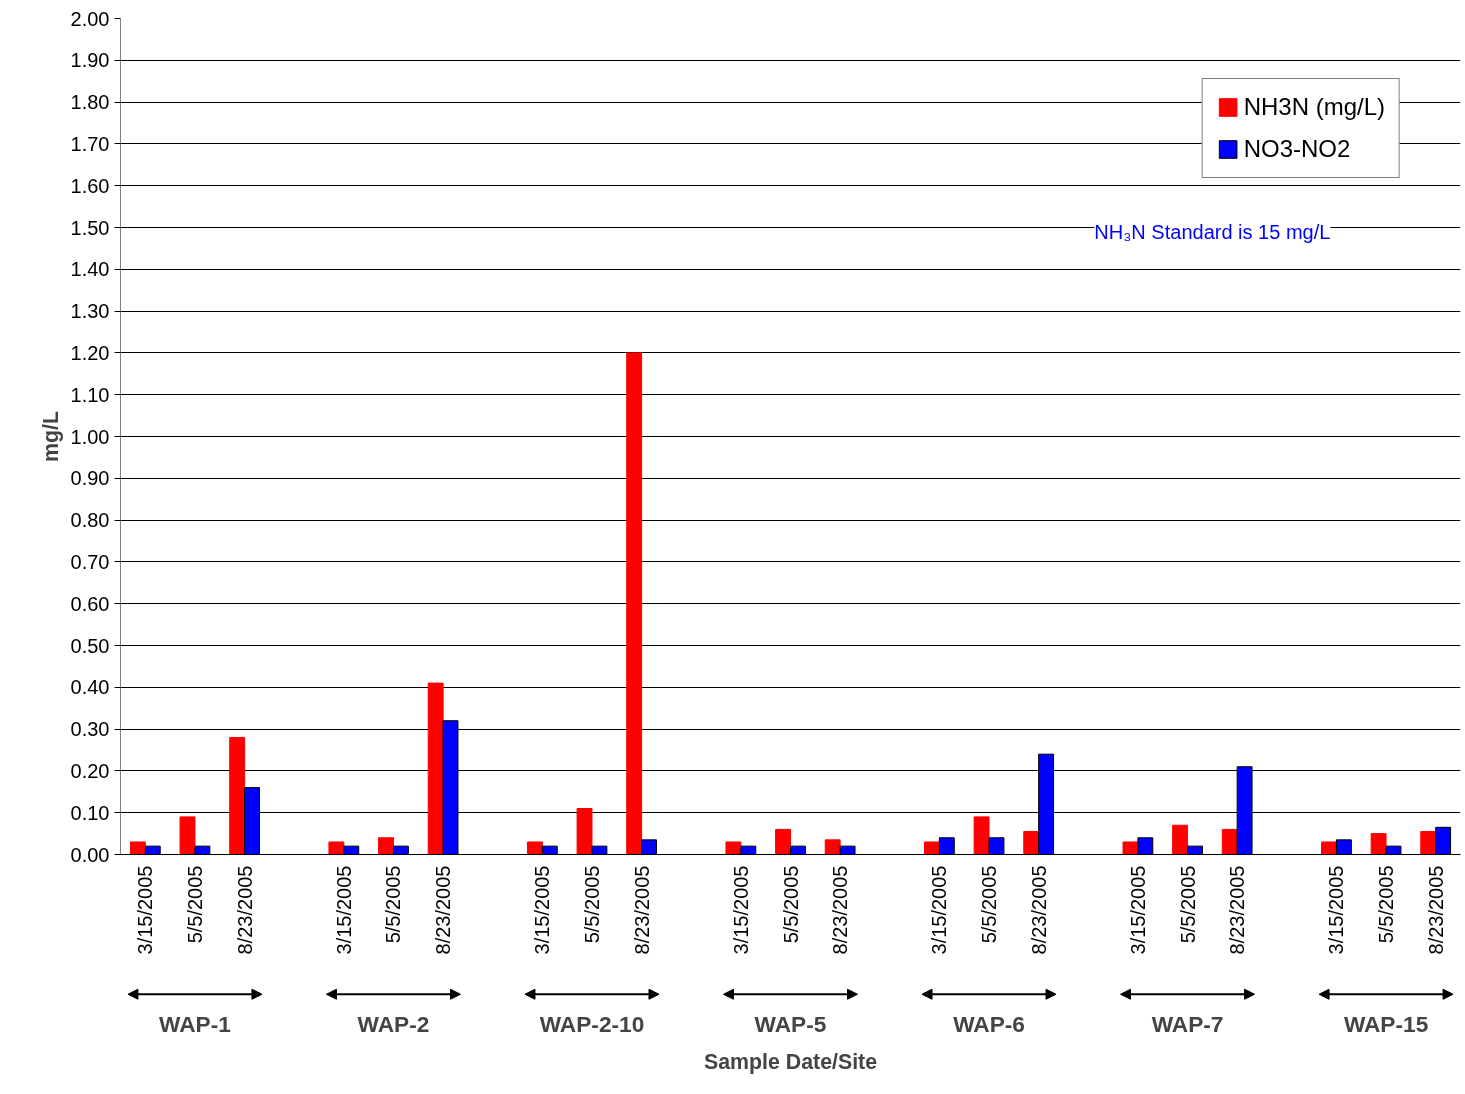 The height and width of the screenshot is (1094, 1465). Describe the element at coordinates (90, 520) in the screenshot. I see `y-tick-label: 0.80` at that location.